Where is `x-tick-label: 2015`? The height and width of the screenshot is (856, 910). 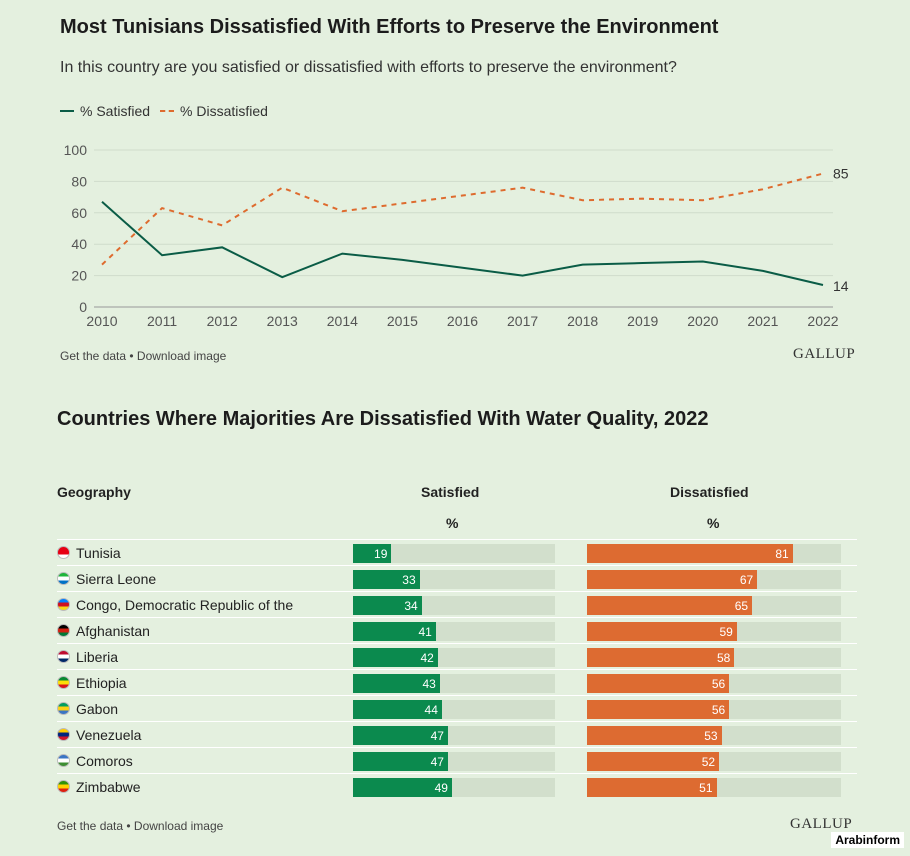
x-tick-label: 2015 is located at coordinates (402, 321).